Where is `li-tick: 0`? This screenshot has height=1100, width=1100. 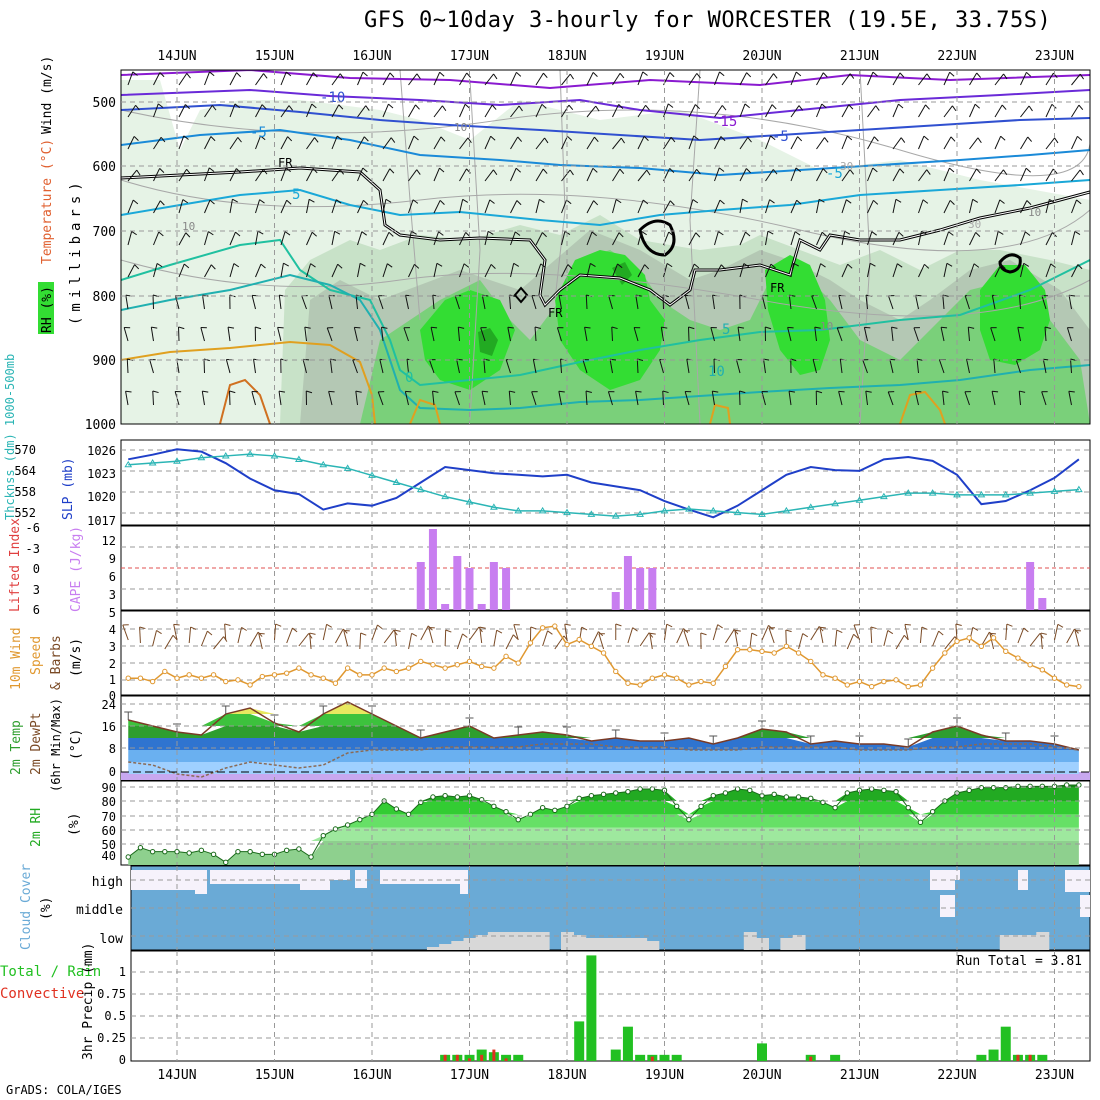
li-tick: 0 is located at coordinates (36, 569).